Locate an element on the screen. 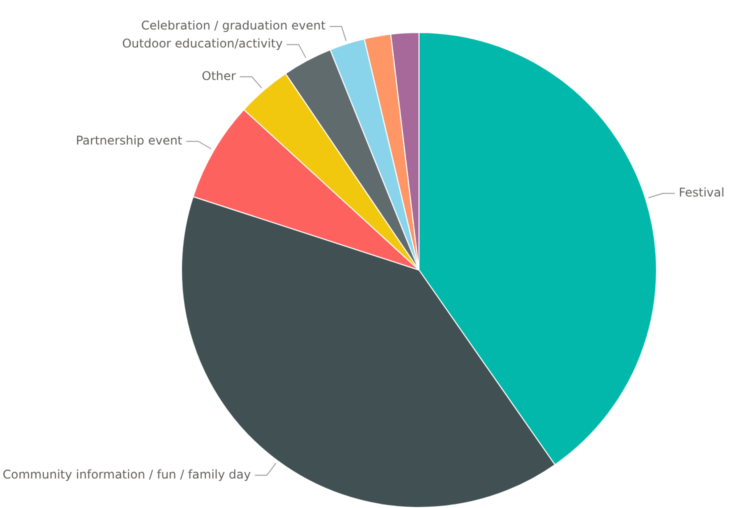  slice-label: Partnership event is located at coordinates (129, 140).